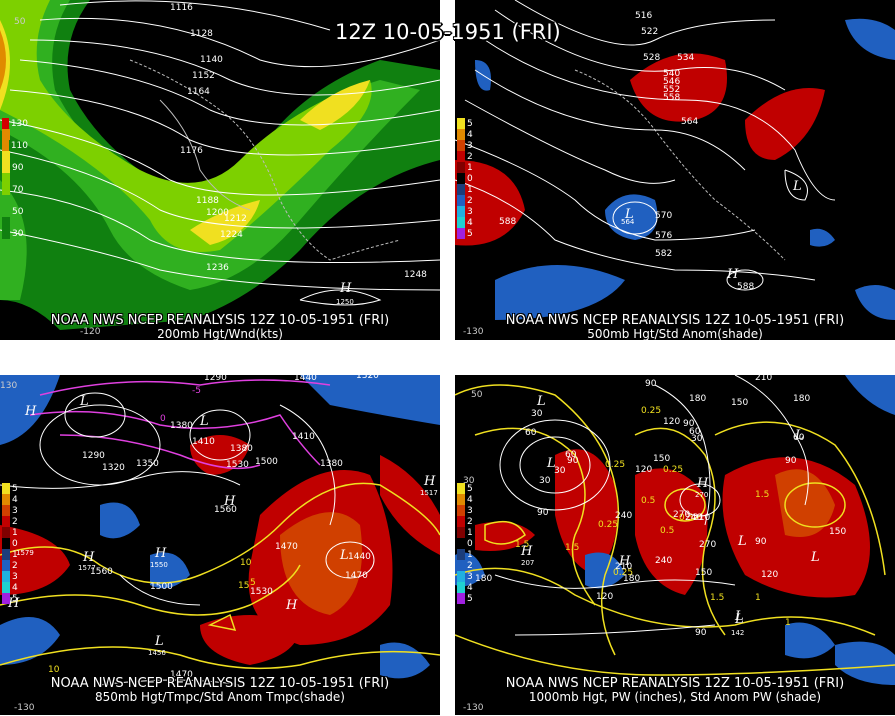 Image resolution: width=895 pixels, height=716 pixels. Describe the element at coordinates (8, 386) in the screenshot. I see `svg-text: 130` at that location.